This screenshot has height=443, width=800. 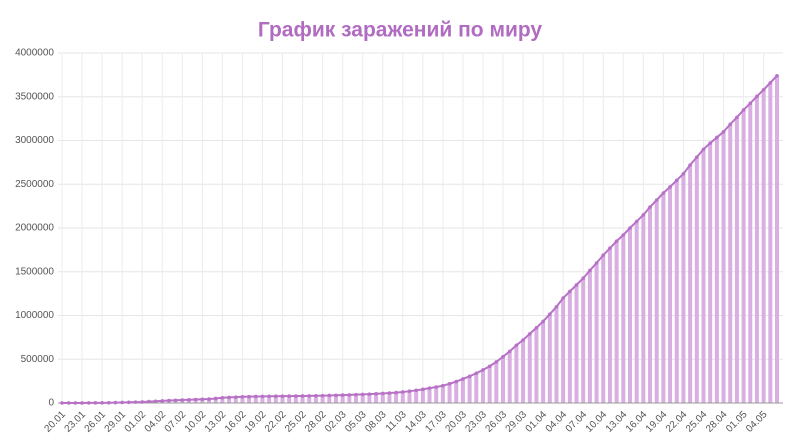 I want to click on x-tick-label: 17.03, so click(x=436, y=422).